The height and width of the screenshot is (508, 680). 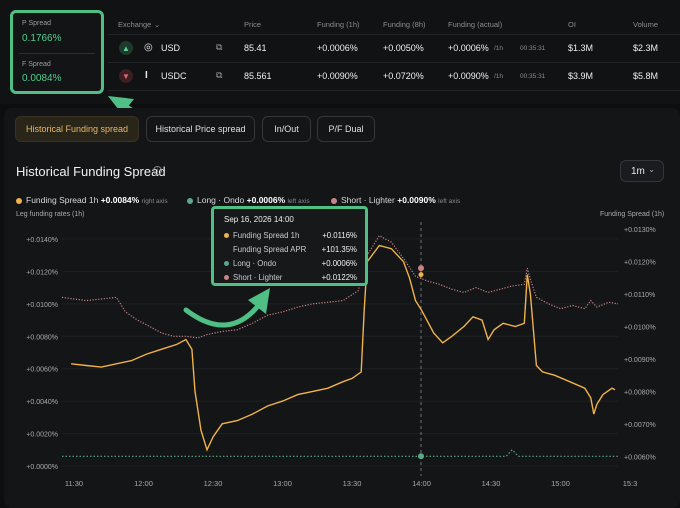 What do you see at coordinates (560, 483) in the screenshot?
I see `x-tick-label: 15:00` at bounding box center [560, 483].